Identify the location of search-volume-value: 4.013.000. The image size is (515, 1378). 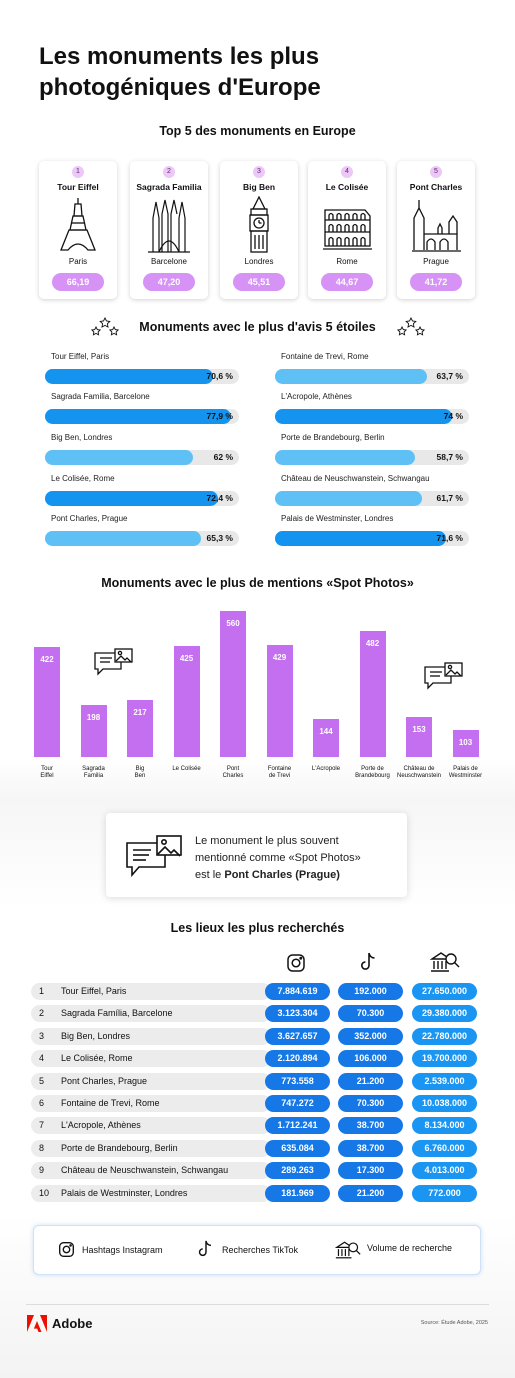
(444, 1171).